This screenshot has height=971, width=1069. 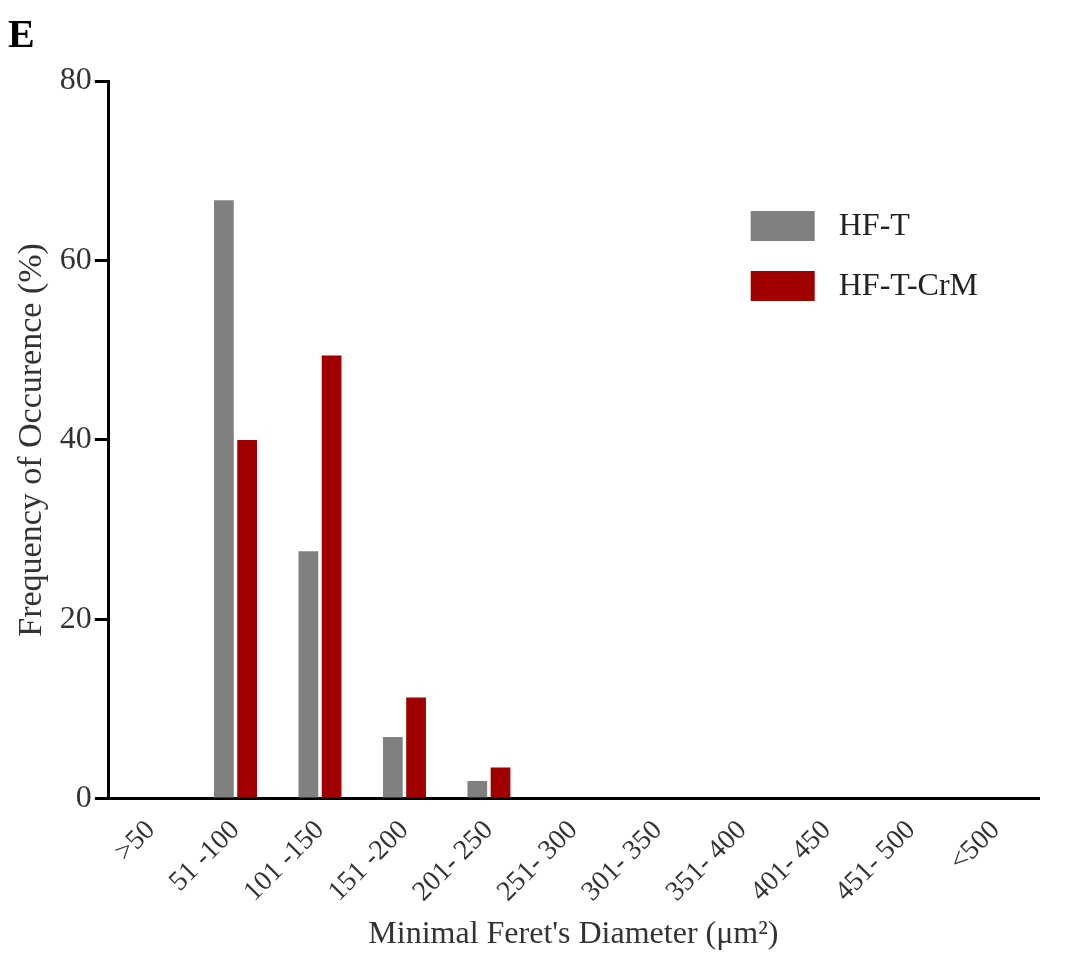 I want to click on legend-label: HF-T-CrM, so click(x=908, y=284).